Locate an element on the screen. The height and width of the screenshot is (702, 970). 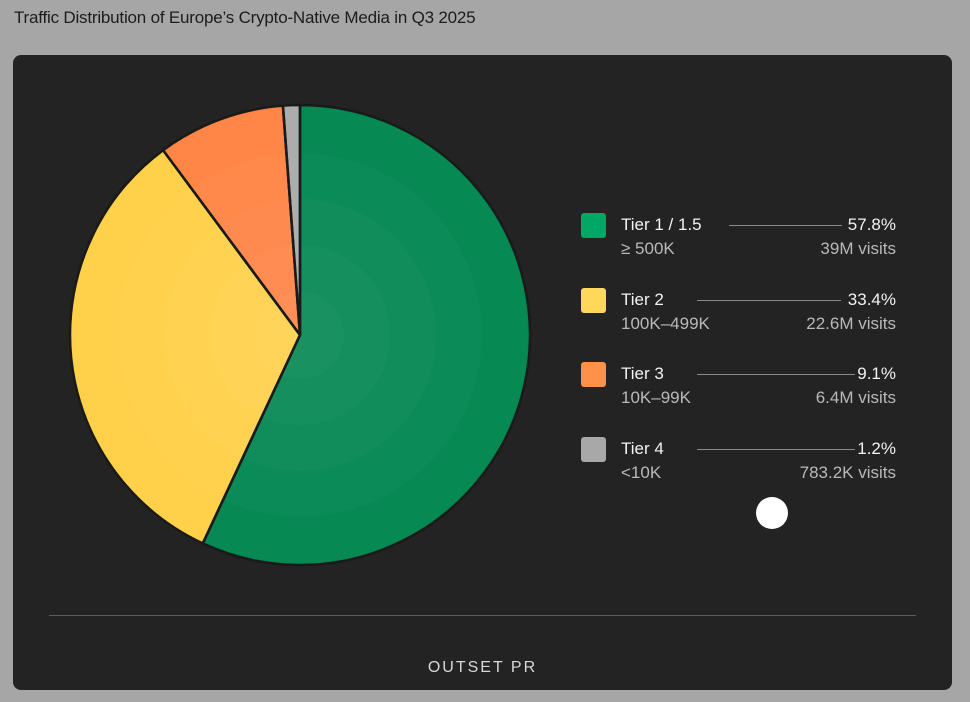
legend-percent: 33.4% is located at coordinates (871, 299).